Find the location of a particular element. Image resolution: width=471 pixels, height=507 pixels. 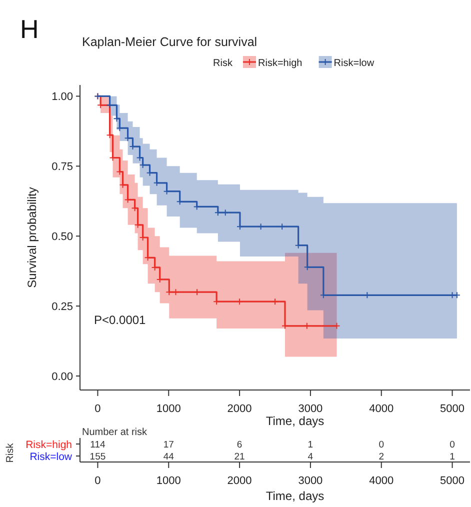

legend-label: Risk=low is located at coordinates (354, 63).